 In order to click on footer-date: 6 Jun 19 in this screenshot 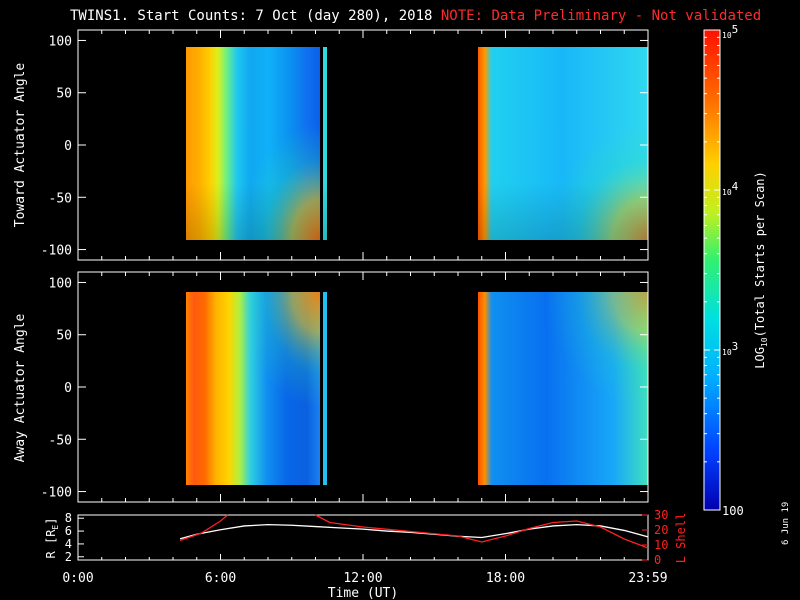, I will do `click(786, 523)`.